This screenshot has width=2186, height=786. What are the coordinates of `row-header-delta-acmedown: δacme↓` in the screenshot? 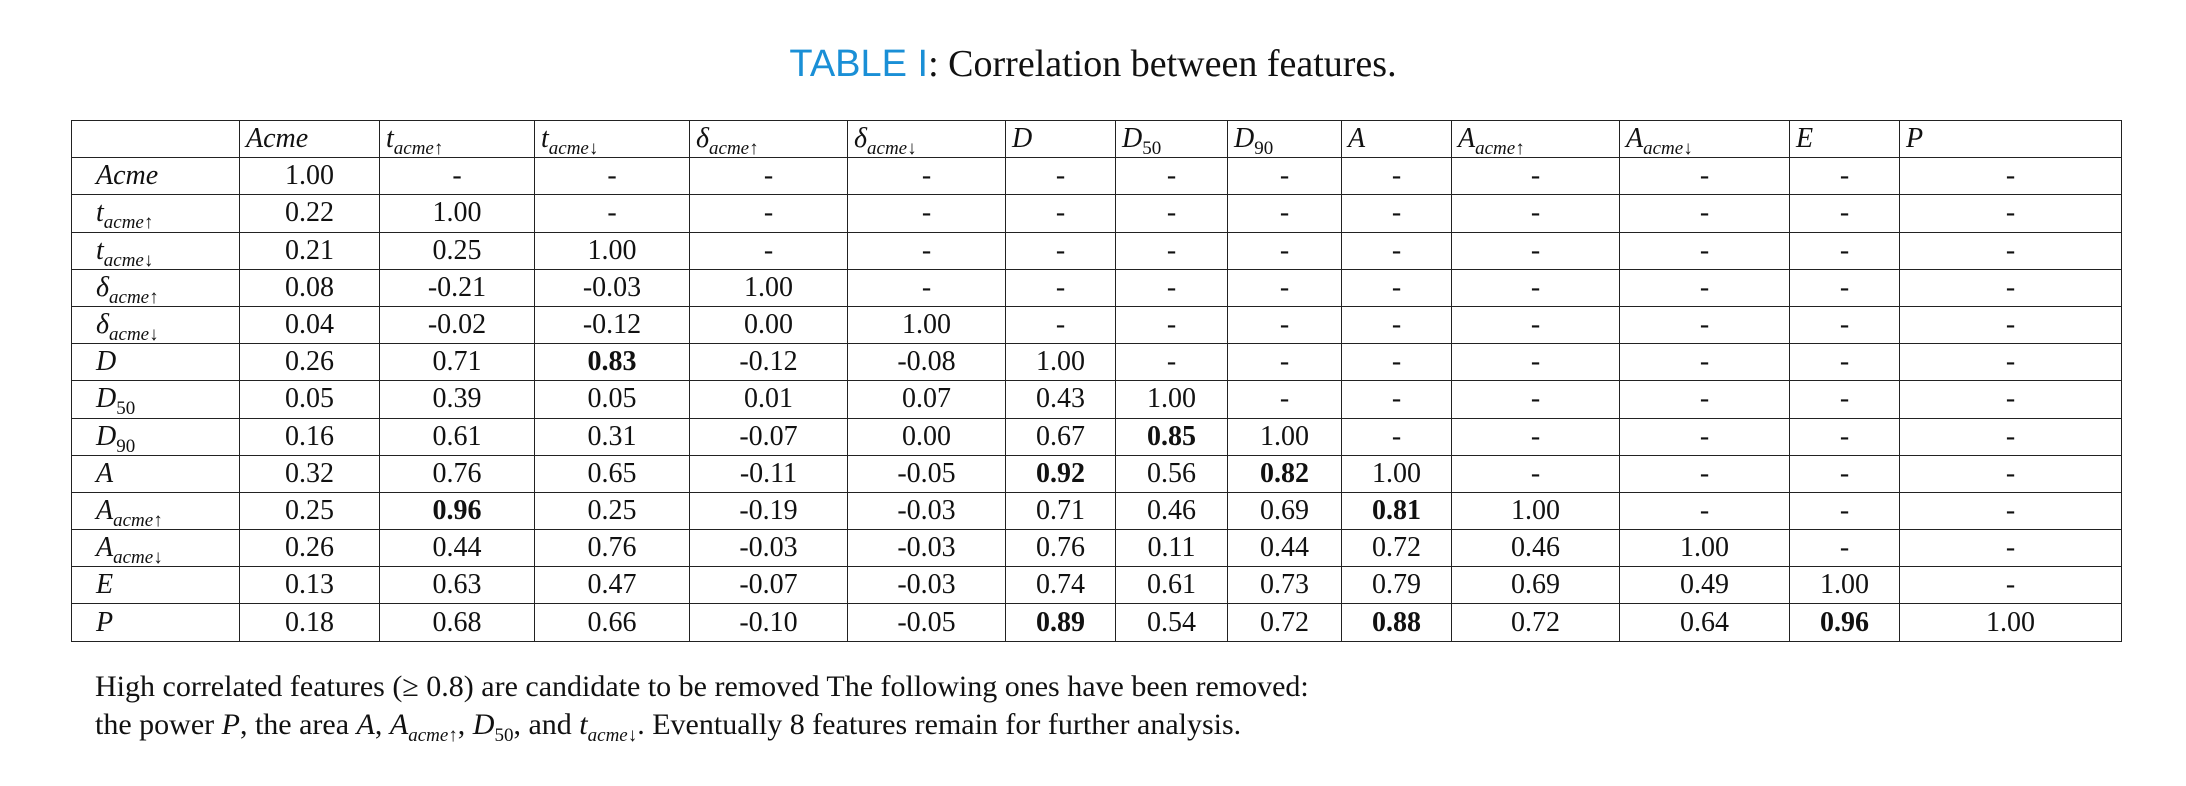 It's located at (155, 325).